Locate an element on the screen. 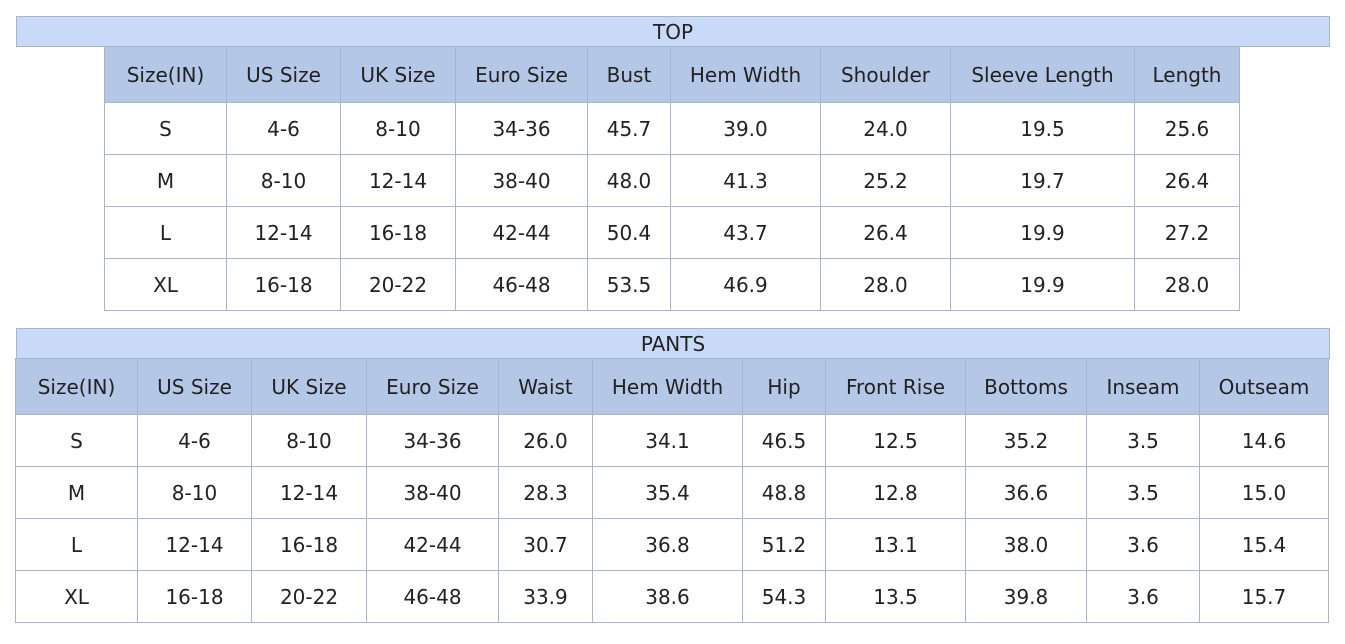 Image resolution: width=1345 pixels, height=644 pixels. table-cell: 39.8 is located at coordinates (1026, 596).